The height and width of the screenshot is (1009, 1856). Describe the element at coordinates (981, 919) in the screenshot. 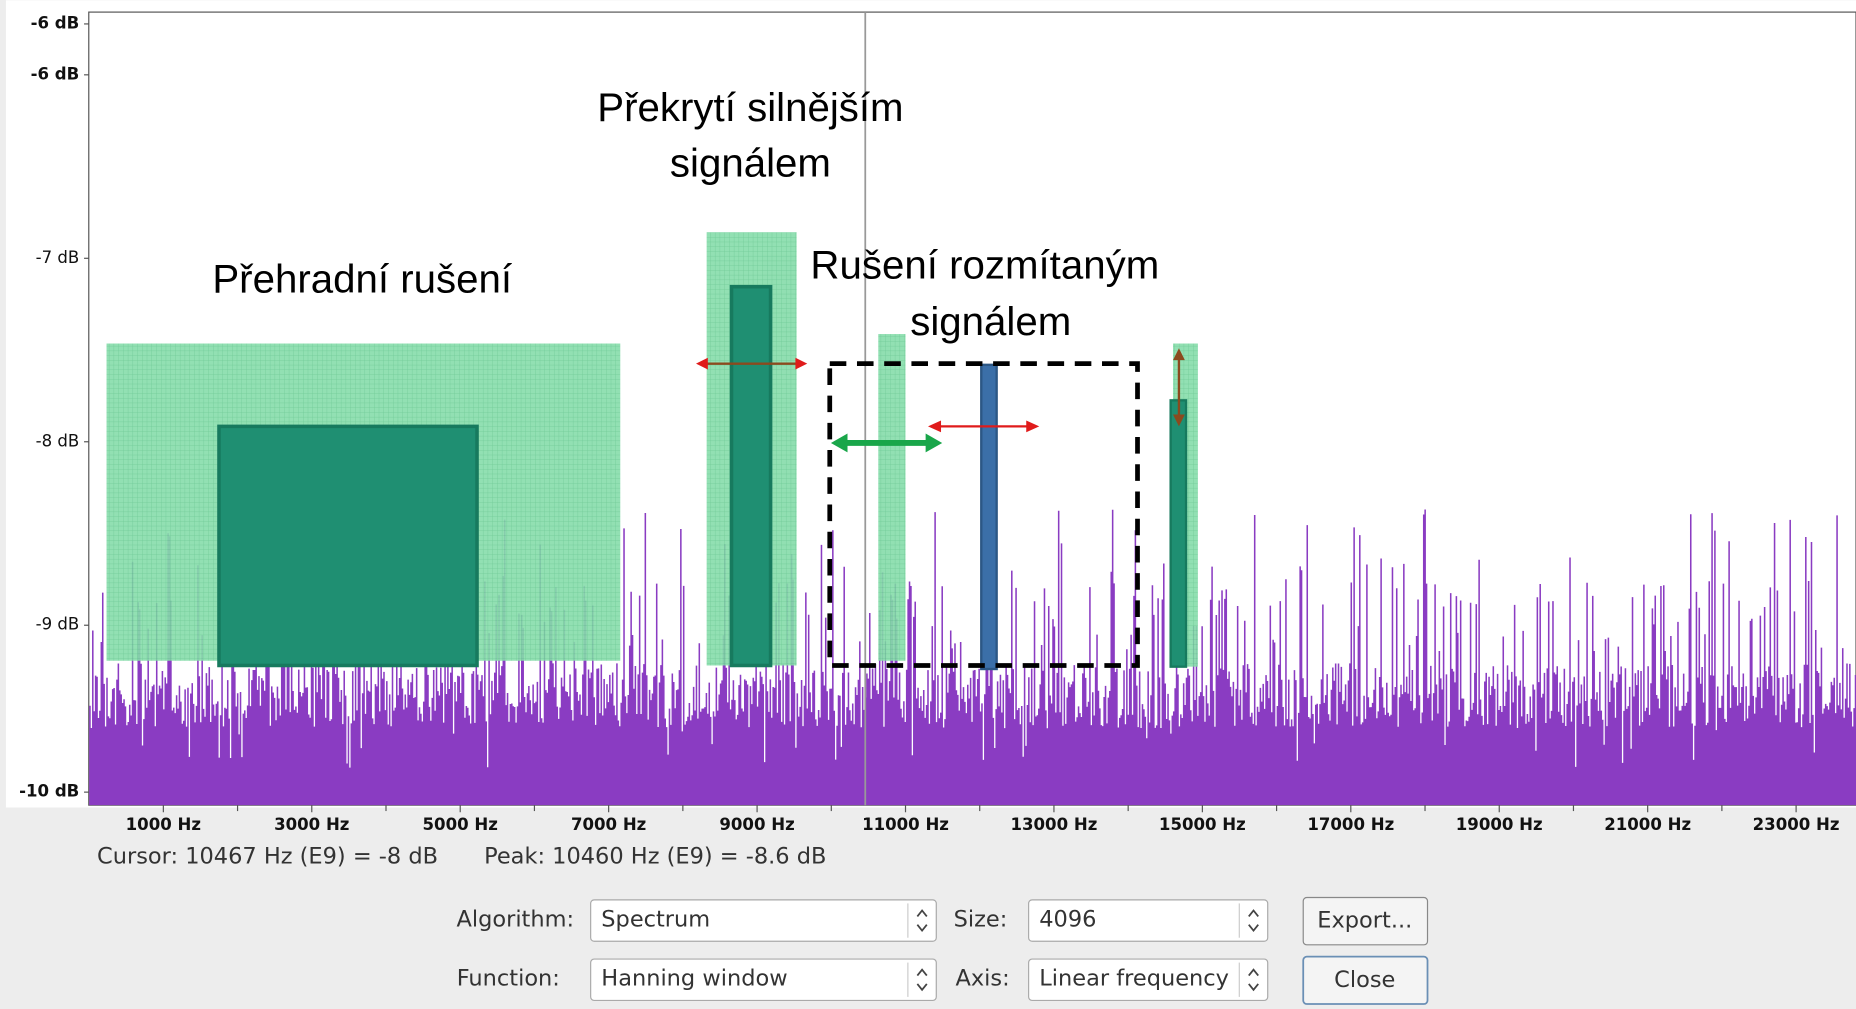

I see `label: Size:` at that location.